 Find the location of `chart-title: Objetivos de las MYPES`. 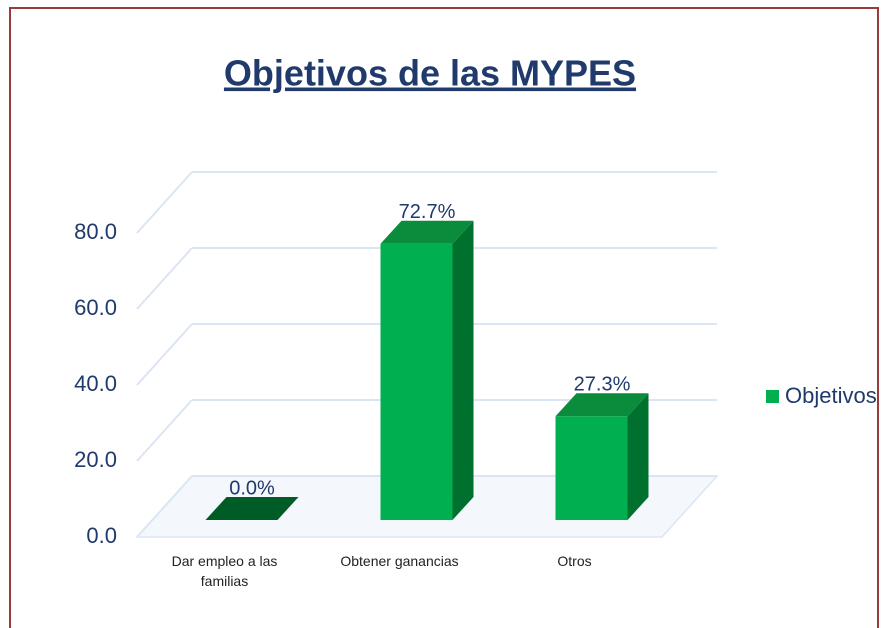

chart-title: Objetivos de las MYPES is located at coordinates (430, 73).